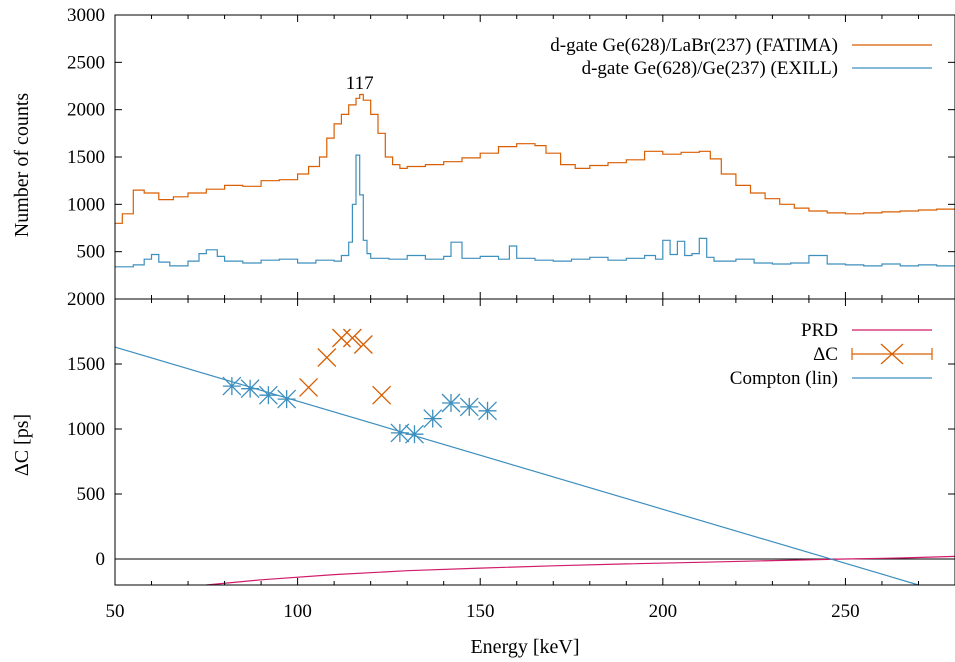 Image resolution: width=955 pixels, height=662 pixels. What do you see at coordinates (86, 429) in the screenshot?
I see `bottom-ytick-label-2: 1000` at bounding box center [86, 429].